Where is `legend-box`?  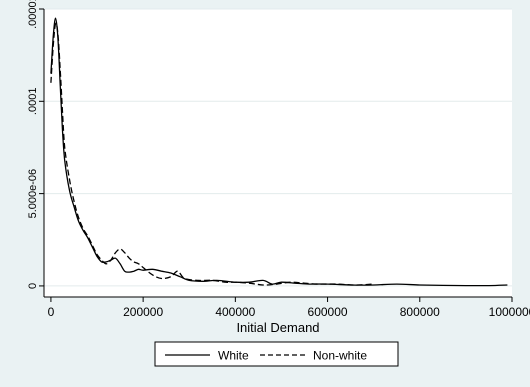 legend-box is located at coordinates (276, 354).